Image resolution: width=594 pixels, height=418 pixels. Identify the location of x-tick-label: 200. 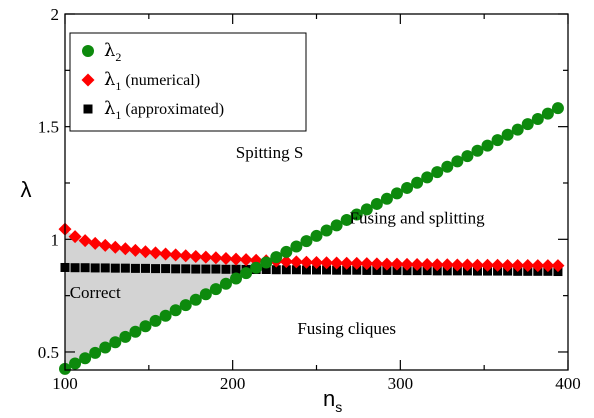
(233, 383).